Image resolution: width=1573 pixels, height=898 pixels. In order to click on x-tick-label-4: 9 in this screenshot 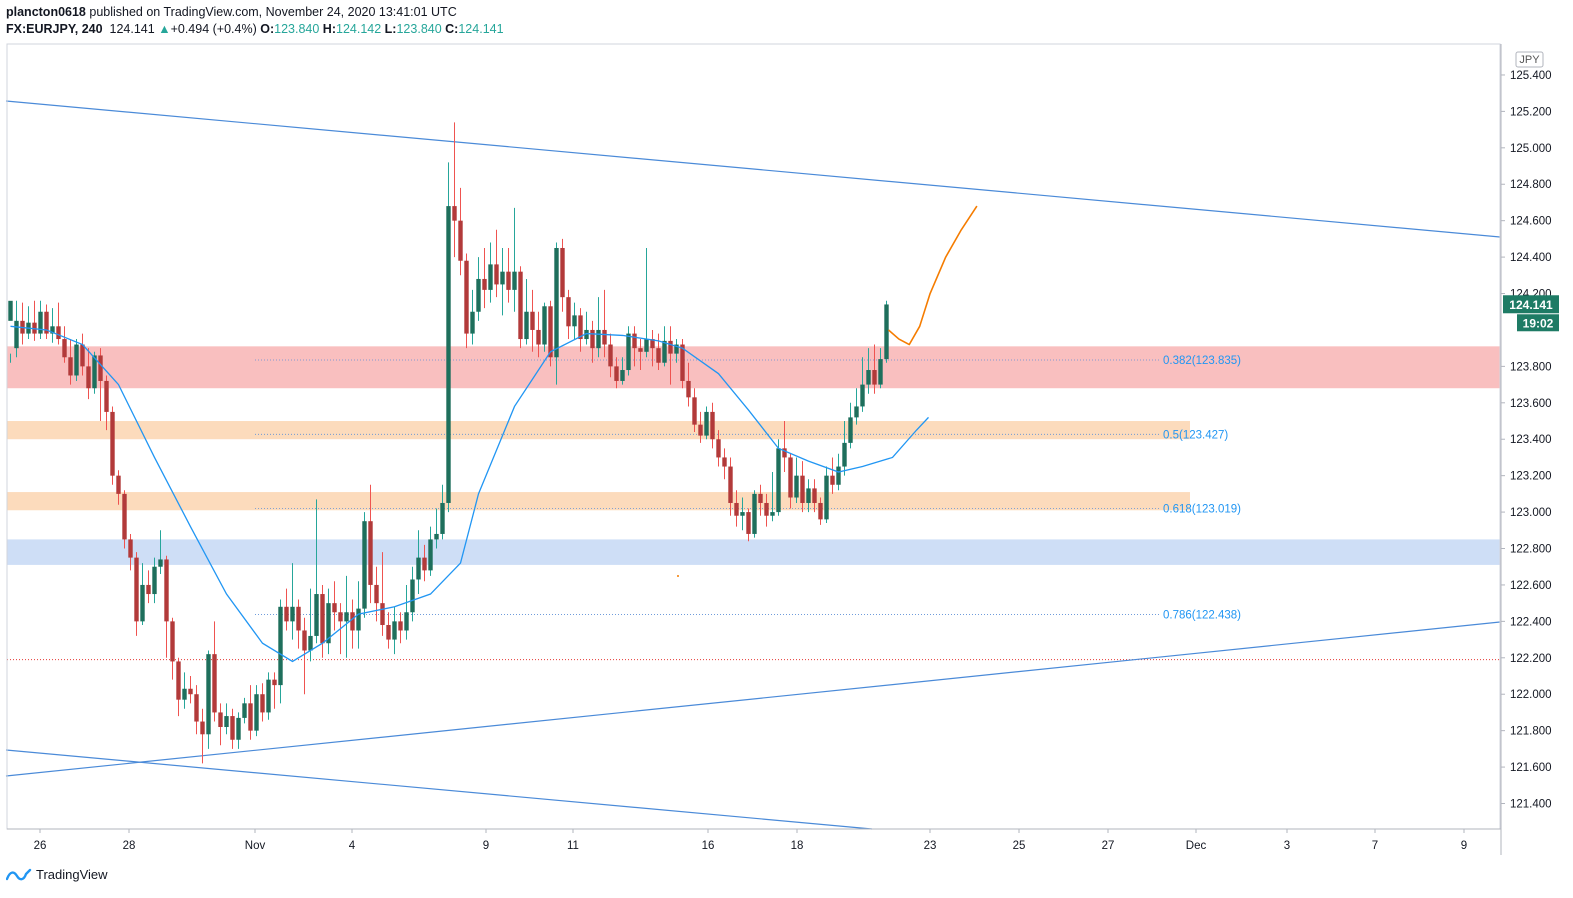, I will do `click(486, 846)`.